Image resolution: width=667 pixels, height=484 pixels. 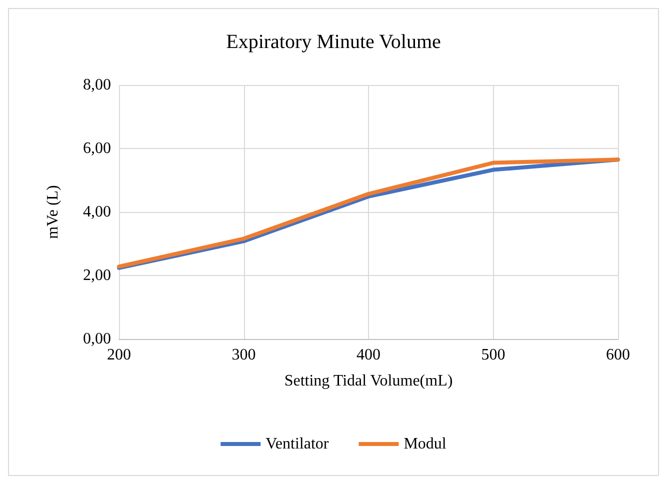 What do you see at coordinates (425, 444) in the screenshot?
I see `legend-label: Modul` at bounding box center [425, 444].